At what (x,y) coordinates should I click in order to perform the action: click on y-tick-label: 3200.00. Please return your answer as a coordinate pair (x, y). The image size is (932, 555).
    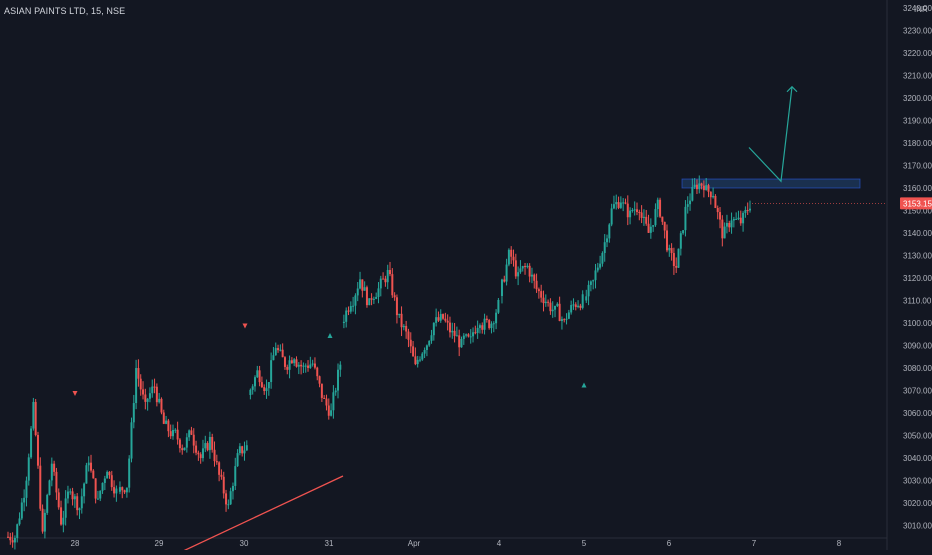
    Looking at the image, I should click on (917, 98).